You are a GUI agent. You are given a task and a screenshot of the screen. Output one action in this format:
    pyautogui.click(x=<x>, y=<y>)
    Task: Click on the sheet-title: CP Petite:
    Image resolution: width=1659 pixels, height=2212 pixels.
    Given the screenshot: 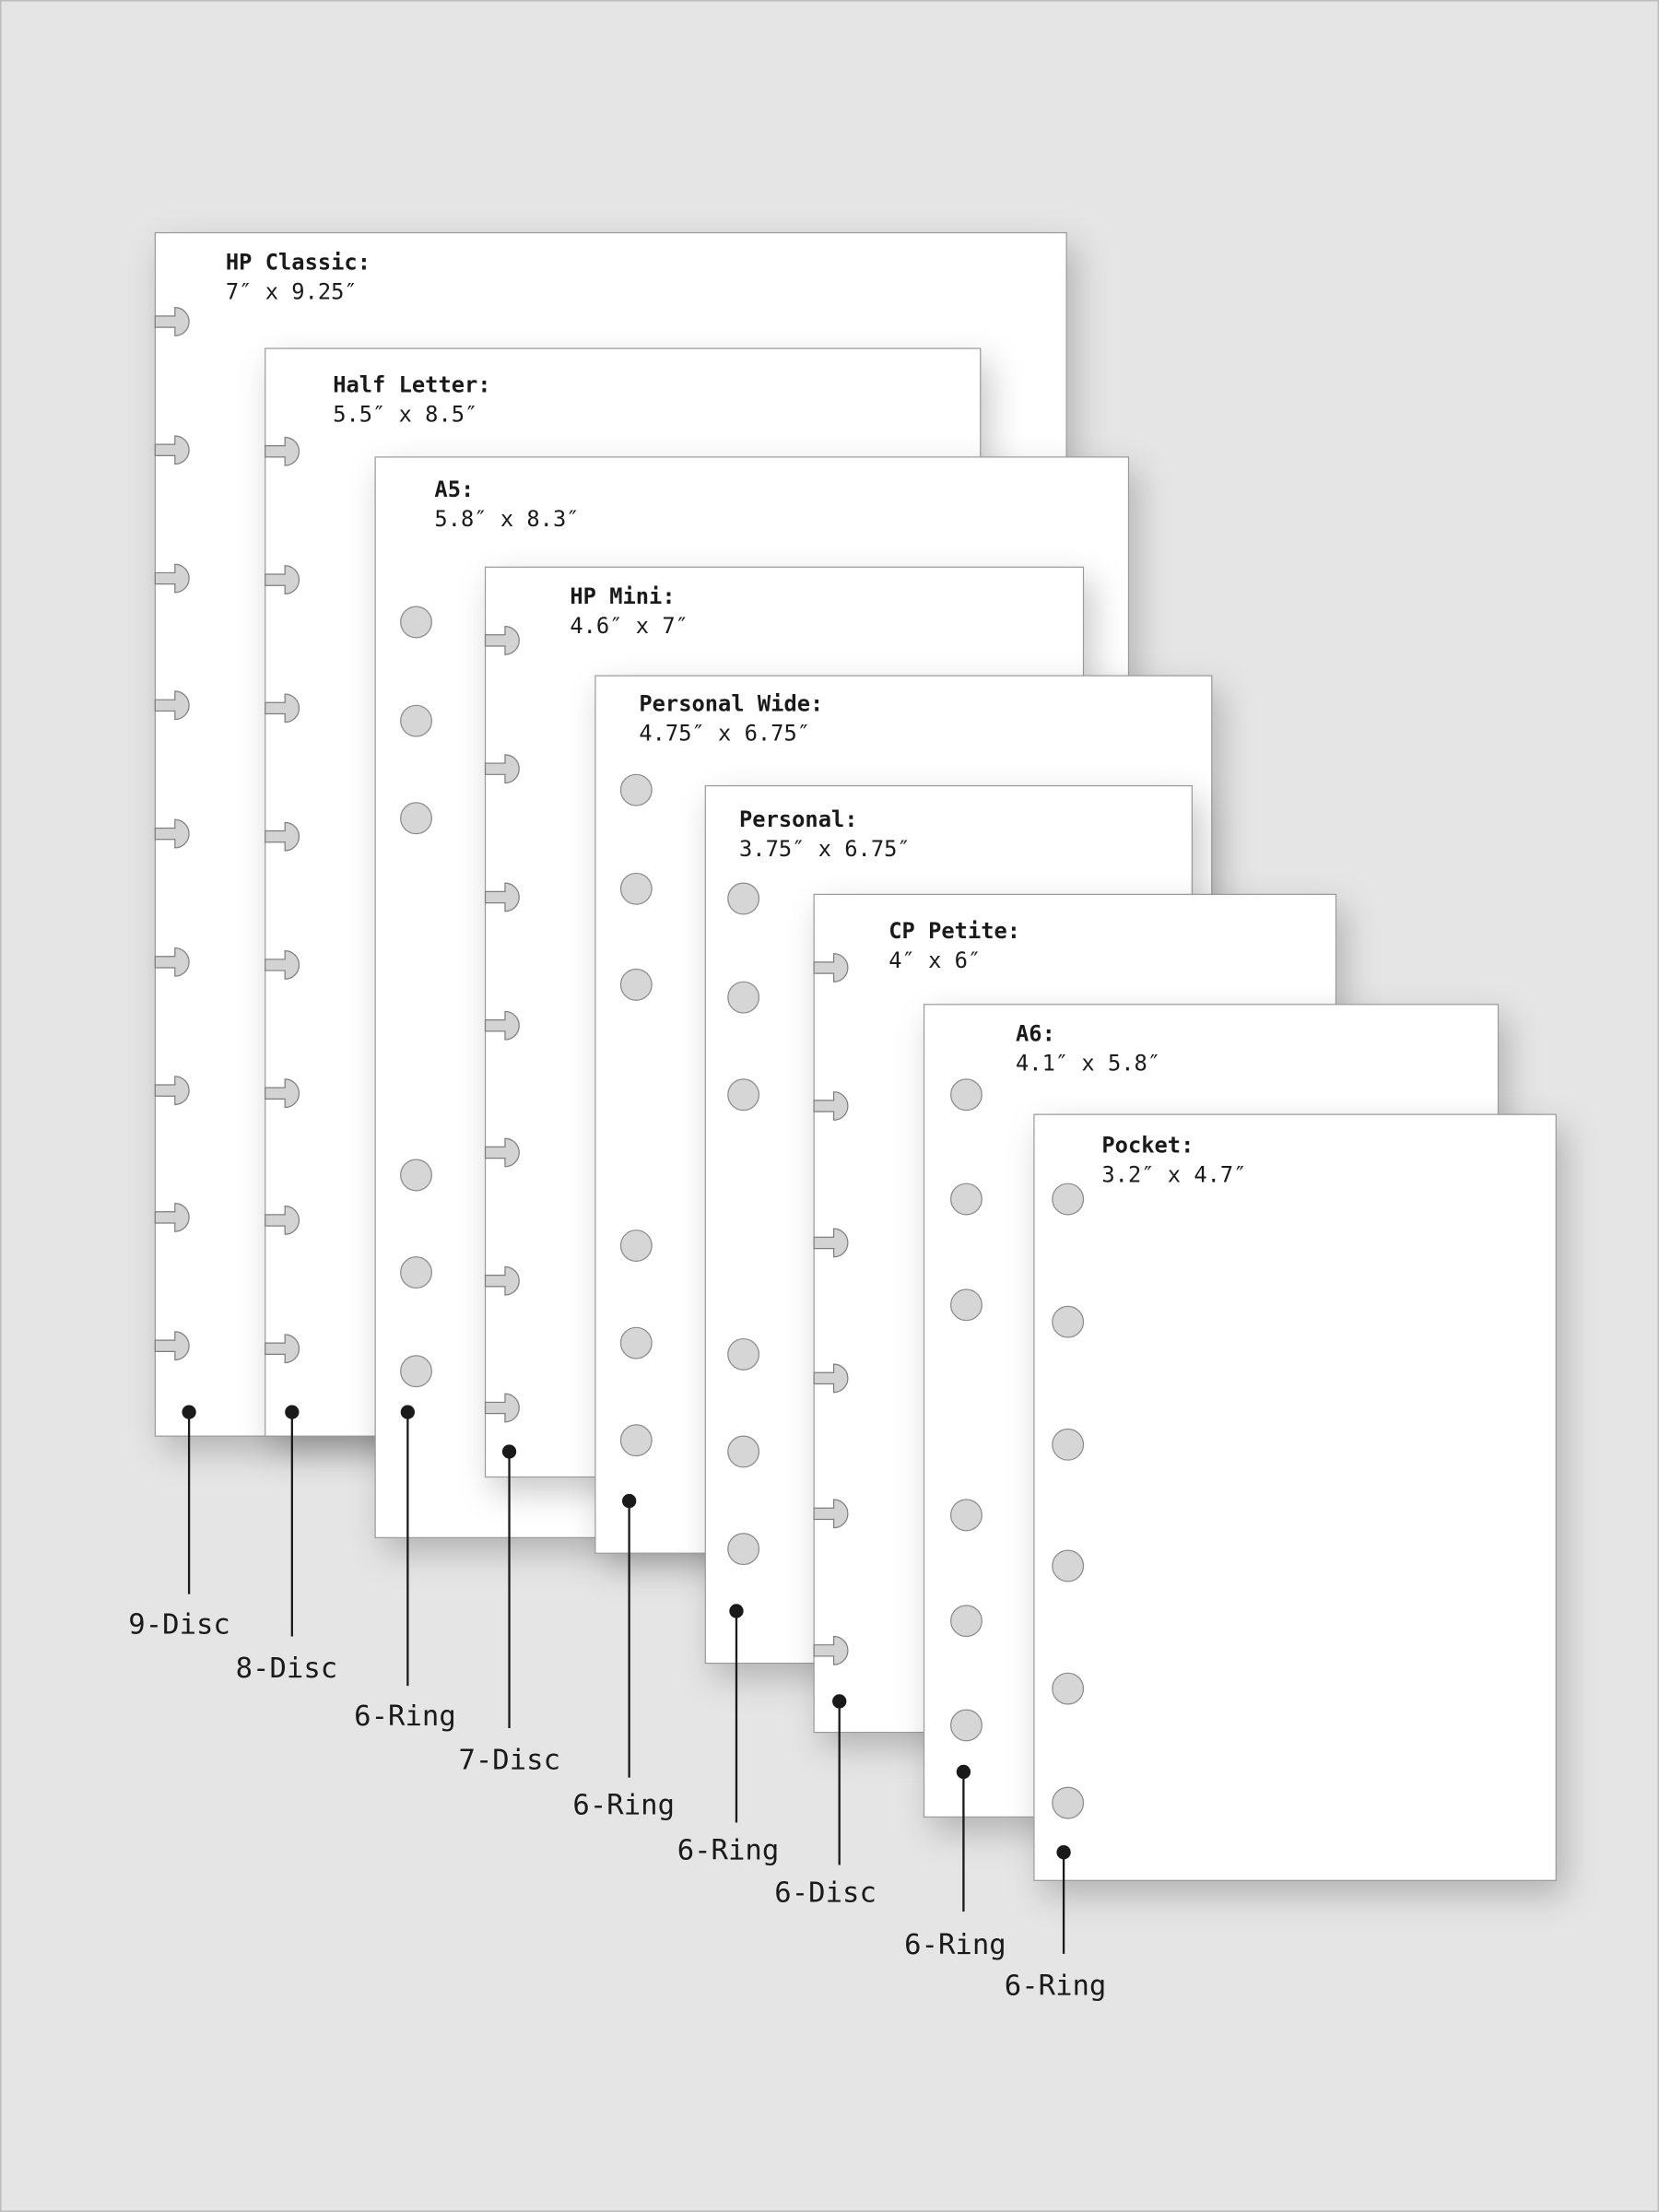 What is the action you would take?
    pyautogui.click(x=954, y=931)
    